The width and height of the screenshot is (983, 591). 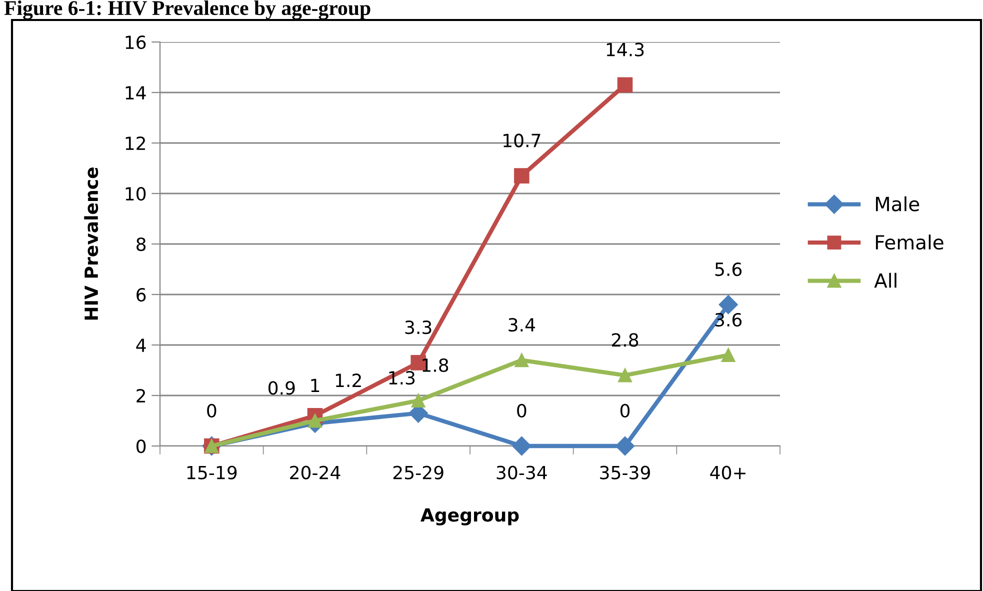 What do you see at coordinates (910, 242) in the screenshot?
I see `legend-label: Female` at bounding box center [910, 242].